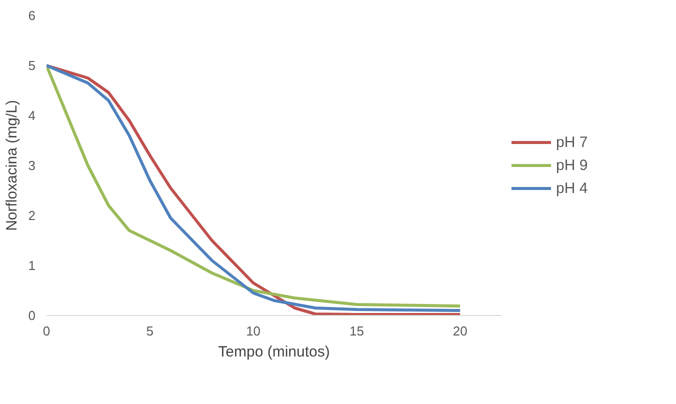  What do you see at coordinates (572, 165) in the screenshot?
I see `legend-label: pH 9` at bounding box center [572, 165].